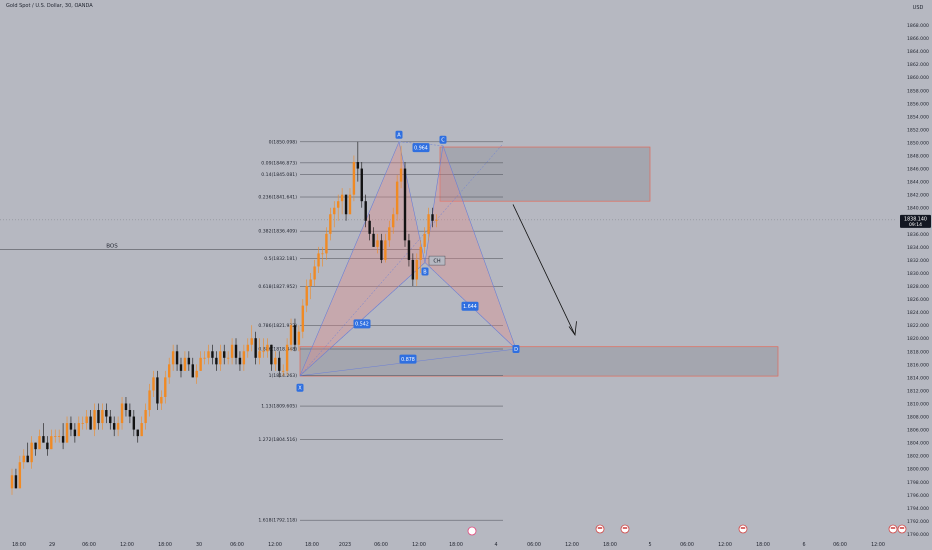 The image size is (932, 550). Describe the element at coordinates (918, 130) in the screenshot. I see `y-tick-label: 1852.000` at that location.